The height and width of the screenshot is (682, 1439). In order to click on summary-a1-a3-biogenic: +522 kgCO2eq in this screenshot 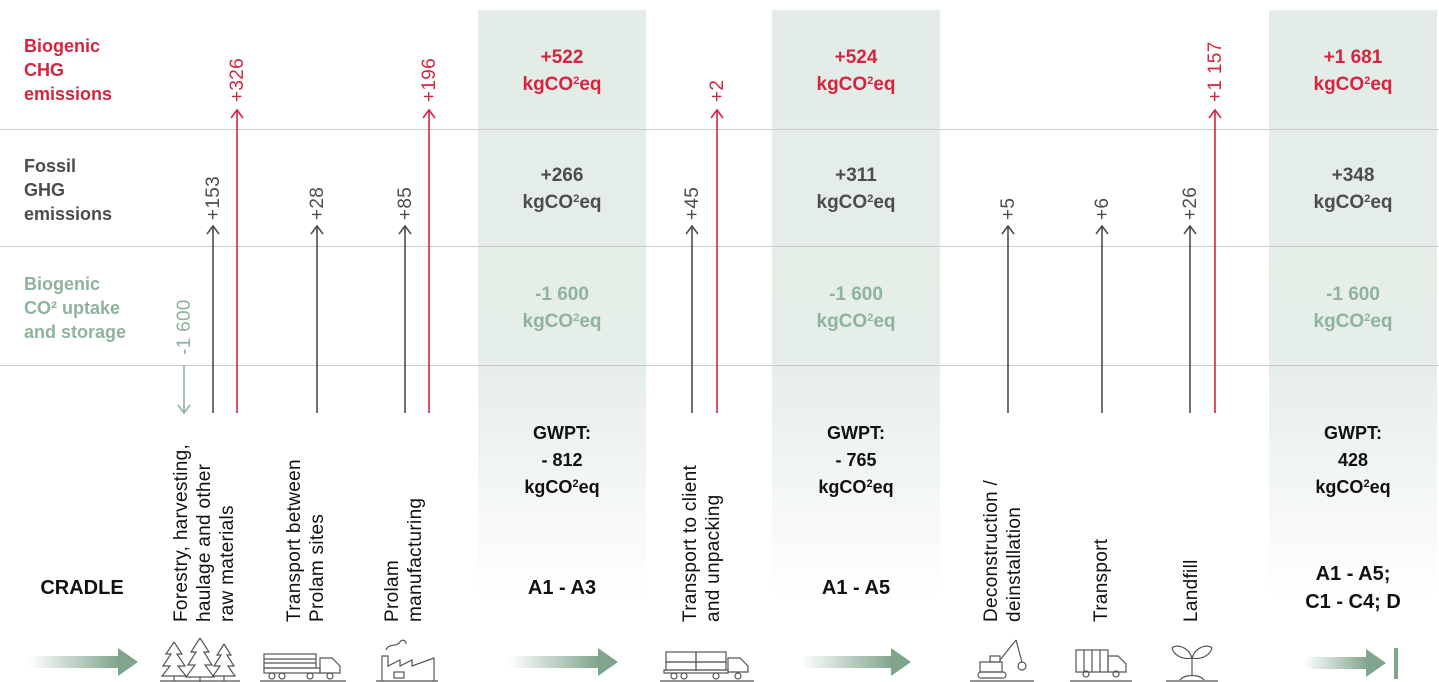, I will do `click(562, 71)`.